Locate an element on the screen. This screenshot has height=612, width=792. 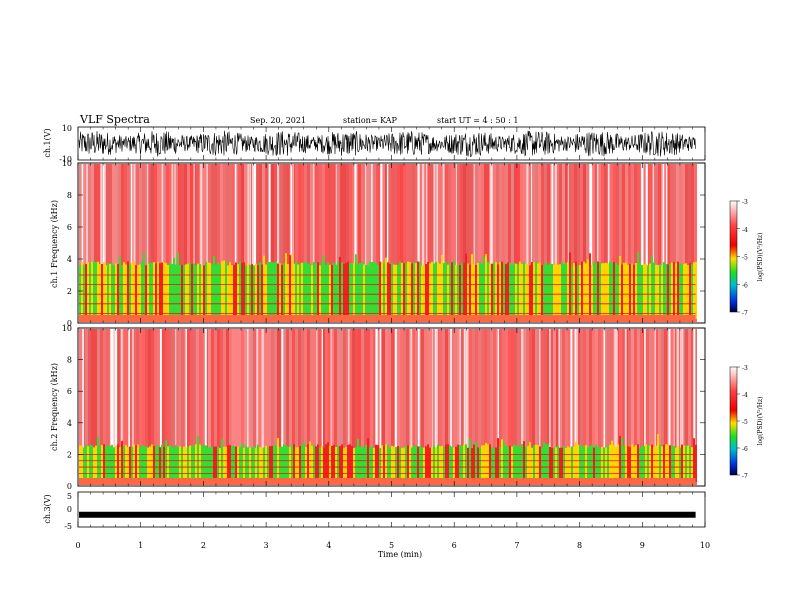
colorbar-tick-label: -4 is located at coordinates (745, 230).